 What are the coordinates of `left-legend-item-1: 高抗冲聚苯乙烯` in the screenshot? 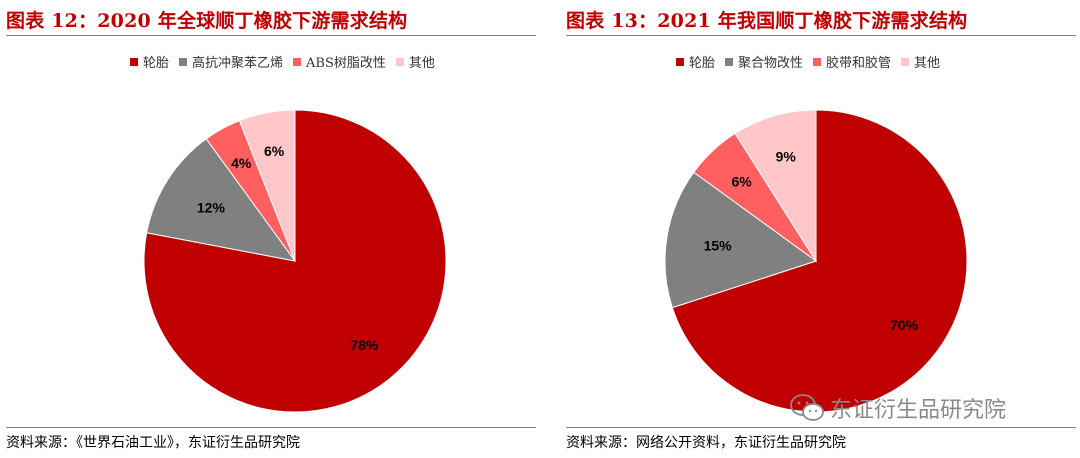 It's located at (231, 61).